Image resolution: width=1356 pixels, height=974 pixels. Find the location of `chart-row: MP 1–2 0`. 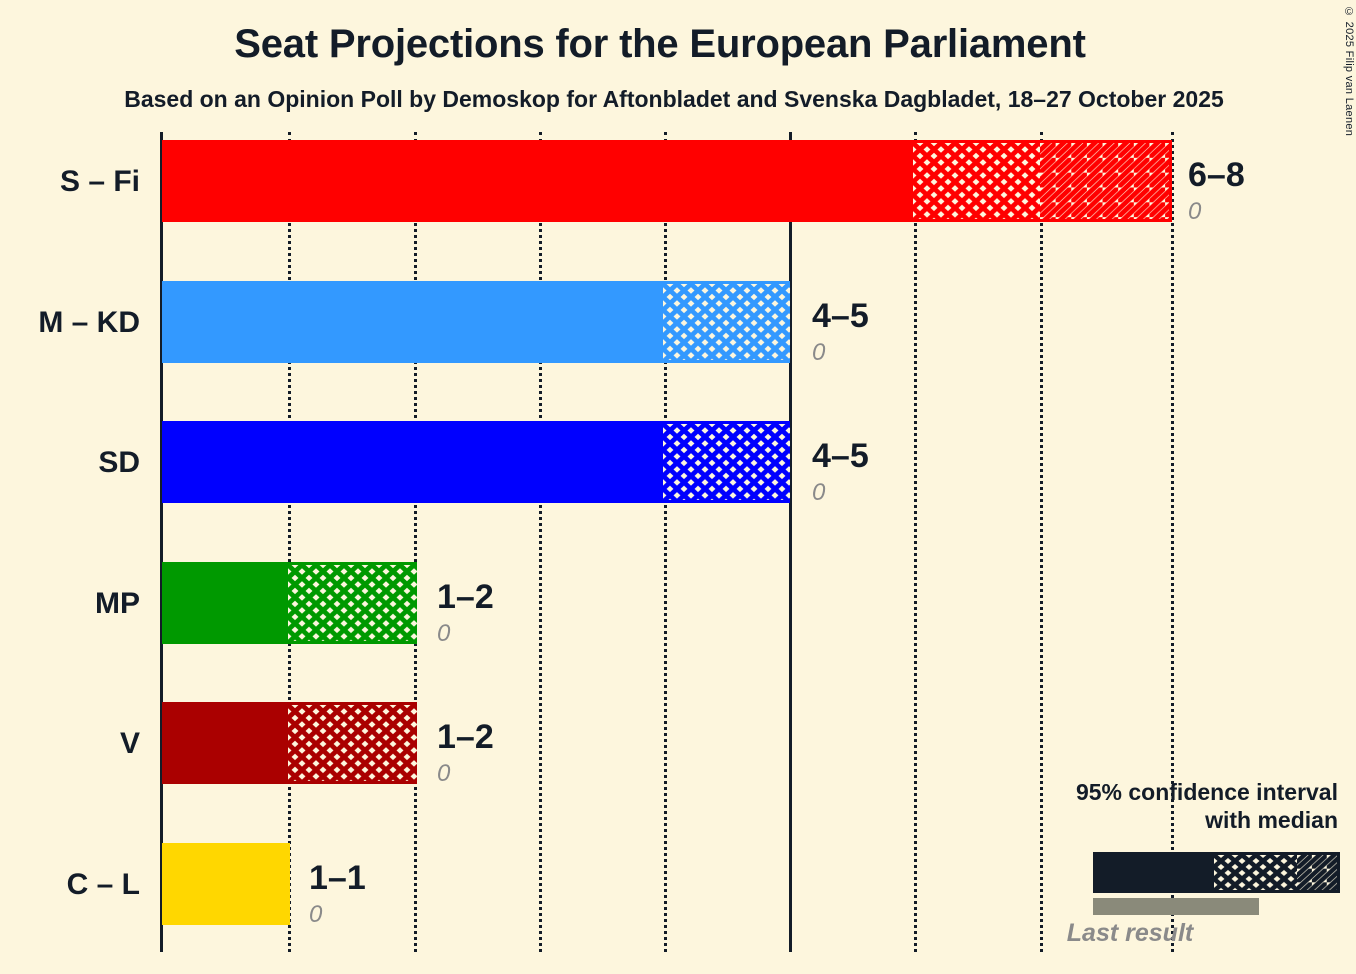

chart-row: MP 1–2 0 is located at coordinates (678, 604).